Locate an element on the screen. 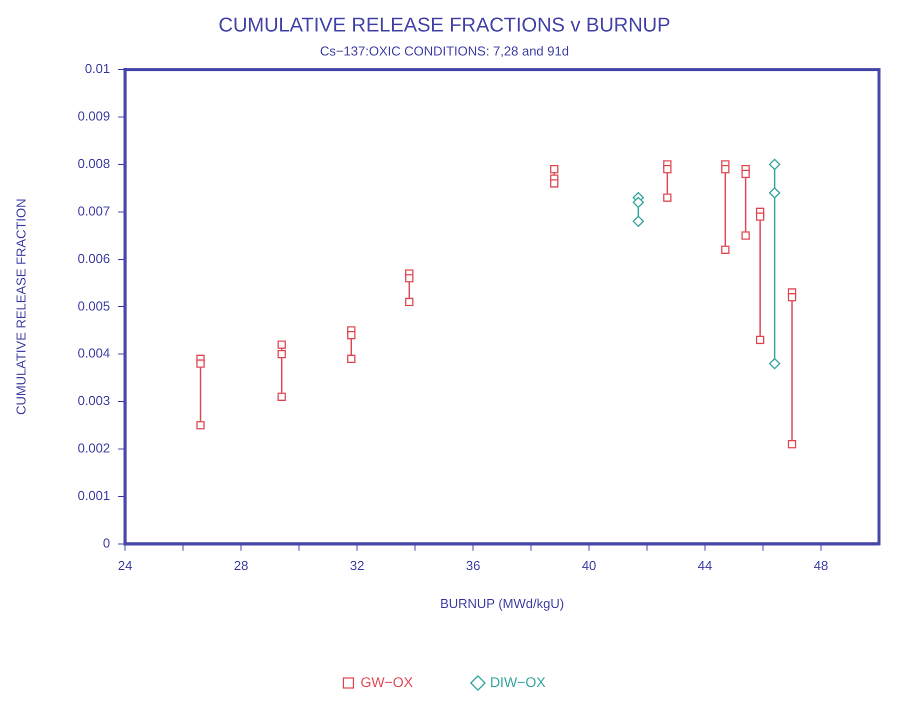 The image size is (909, 708). x-tick-label: 40 is located at coordinates (589, 566).